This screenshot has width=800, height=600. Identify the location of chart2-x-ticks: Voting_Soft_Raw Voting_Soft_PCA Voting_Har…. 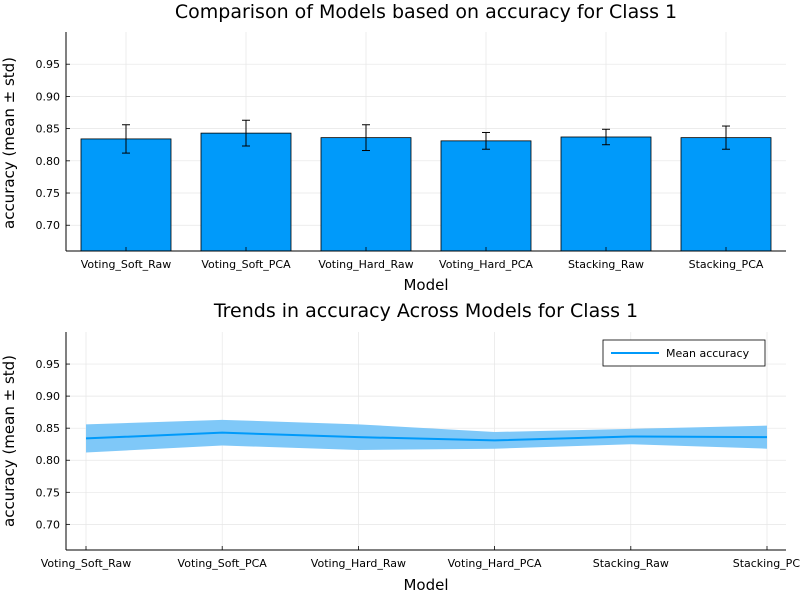
(420, 558).